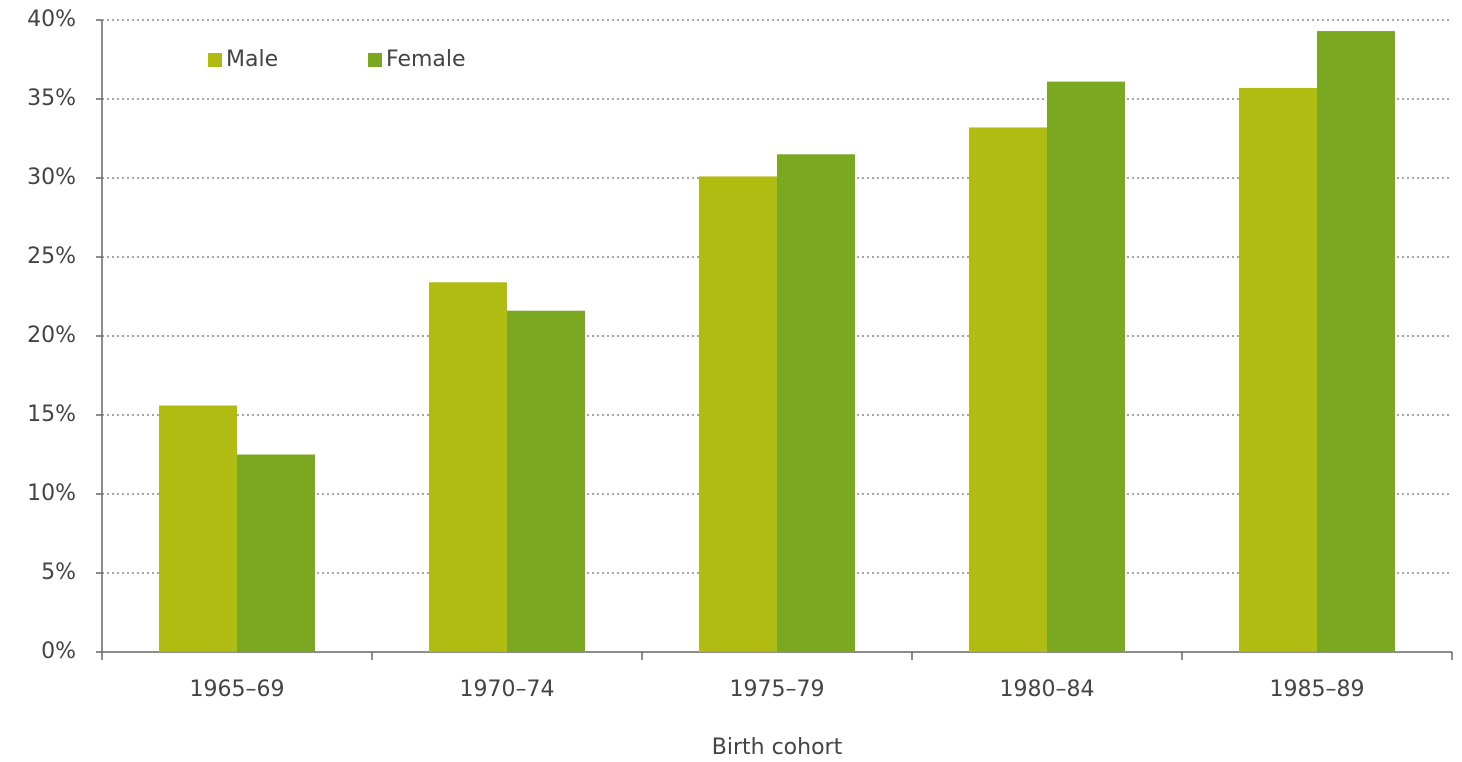  What do you see at coordinates (58, 572) in the screenshot?
I see `y-tick-label: 5%` at bounding box center [58, 572].